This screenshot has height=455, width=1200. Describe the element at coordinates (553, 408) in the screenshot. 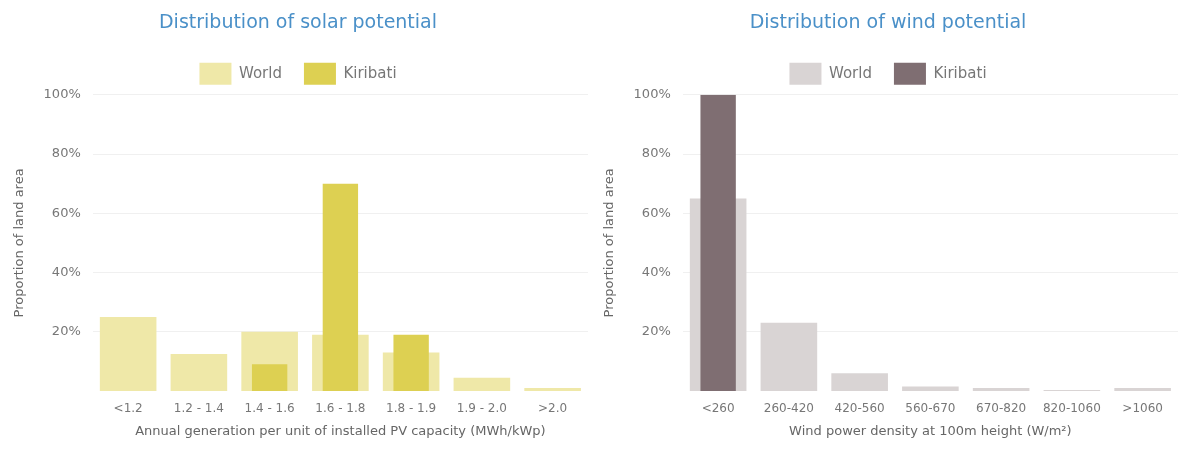

I see `x-tick-label: >2.0` at that location.